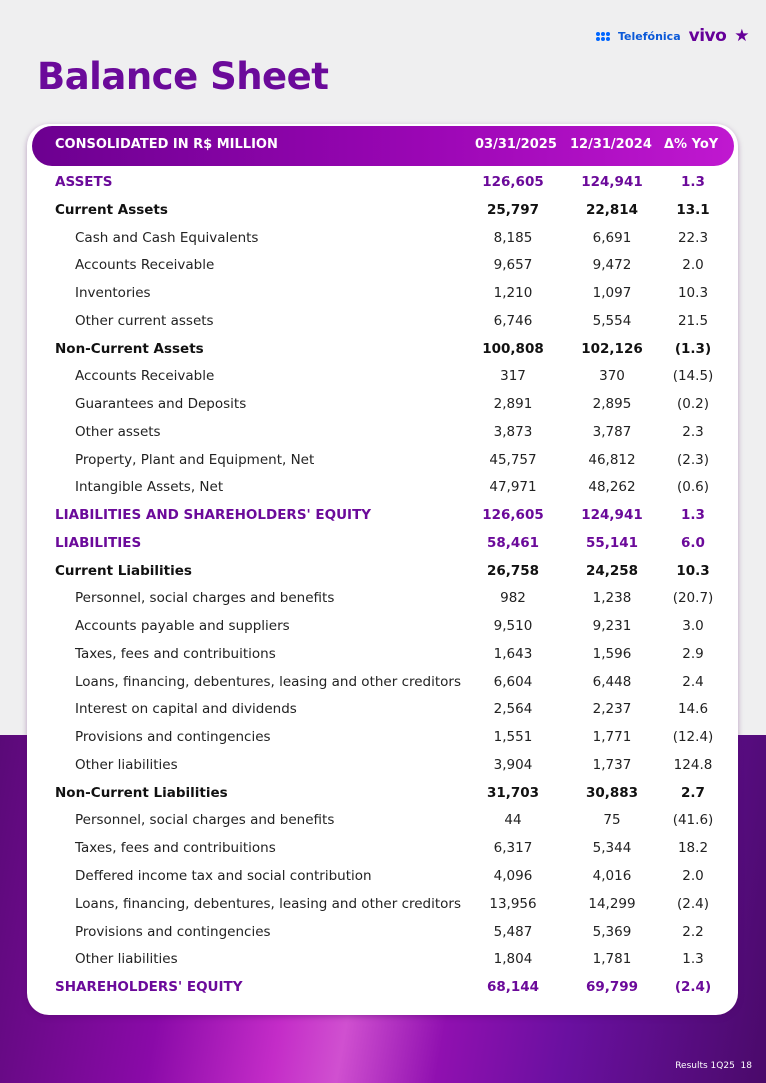 This screenshot has width=766, height=1083. What do you see at coordinates (382, 544) in the screenshot?
I see `table-row: LIABILITIES 58,461 55,141 6.0` at bounding box center [382, 544].